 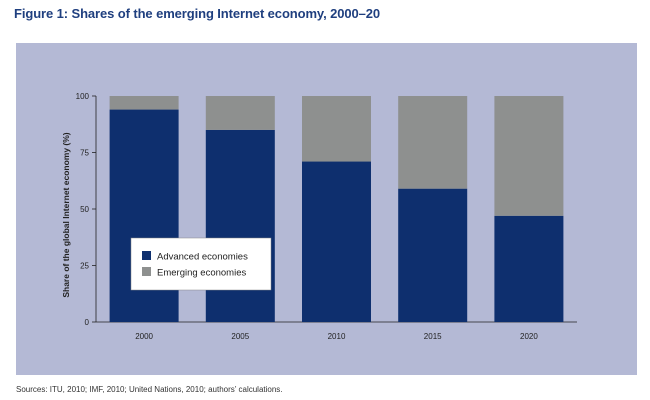 What do you see at coordinates (433, 142) in the screenshot?
I see `bar-emerging-2015` at bounding box center [433, 142].